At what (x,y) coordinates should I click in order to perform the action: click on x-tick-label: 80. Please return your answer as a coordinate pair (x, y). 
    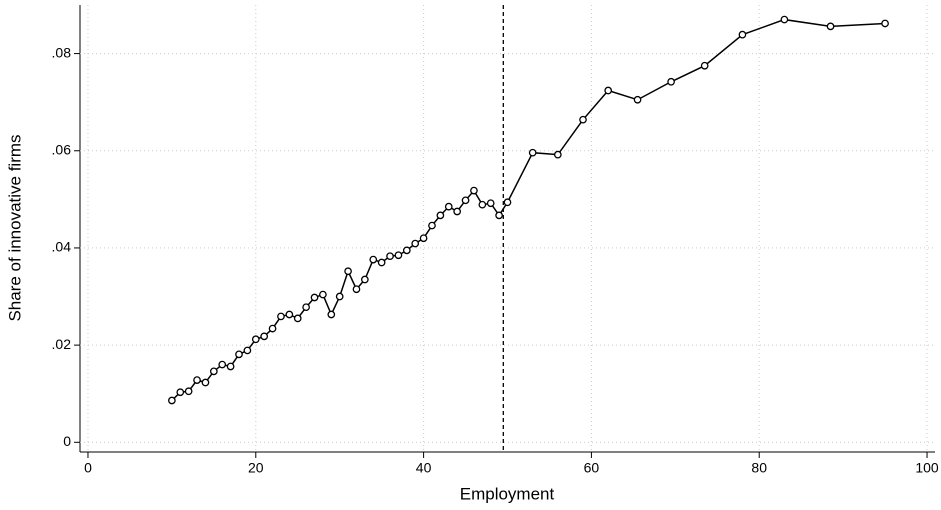
    Looking at the image, I should click on (759, 468).